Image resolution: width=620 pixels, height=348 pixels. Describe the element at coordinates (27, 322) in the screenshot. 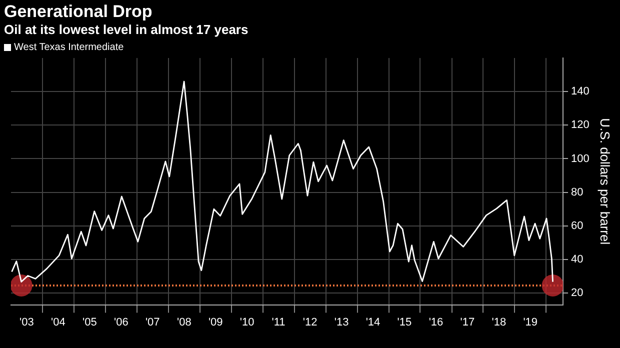

I see `x-tick-label: '03` at that location.